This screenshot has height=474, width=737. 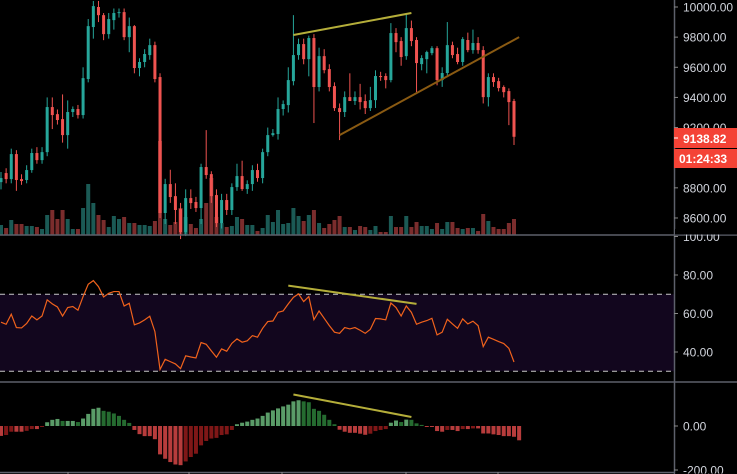 I want to click on trendline, so click(x=352, y=24).